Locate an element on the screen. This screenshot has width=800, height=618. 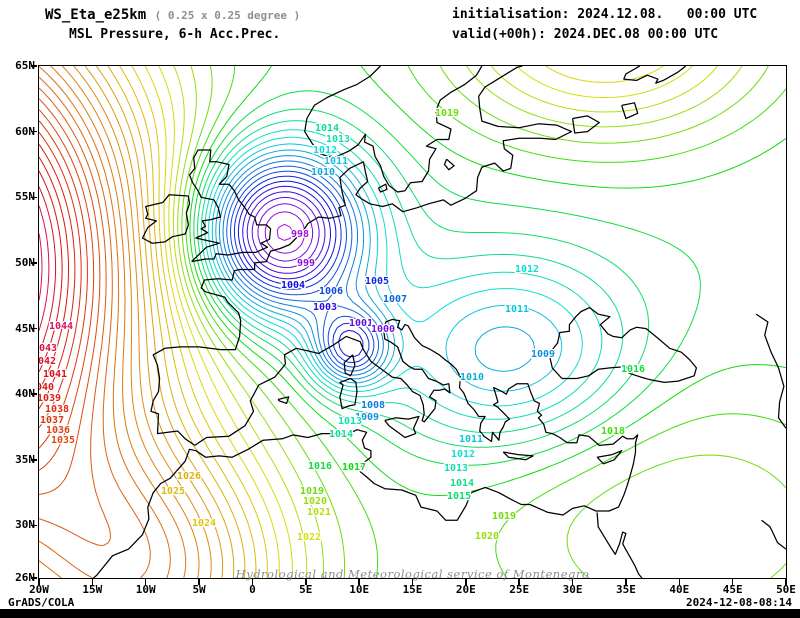
contour-label: 1019 is located at coordinates (447, 113).